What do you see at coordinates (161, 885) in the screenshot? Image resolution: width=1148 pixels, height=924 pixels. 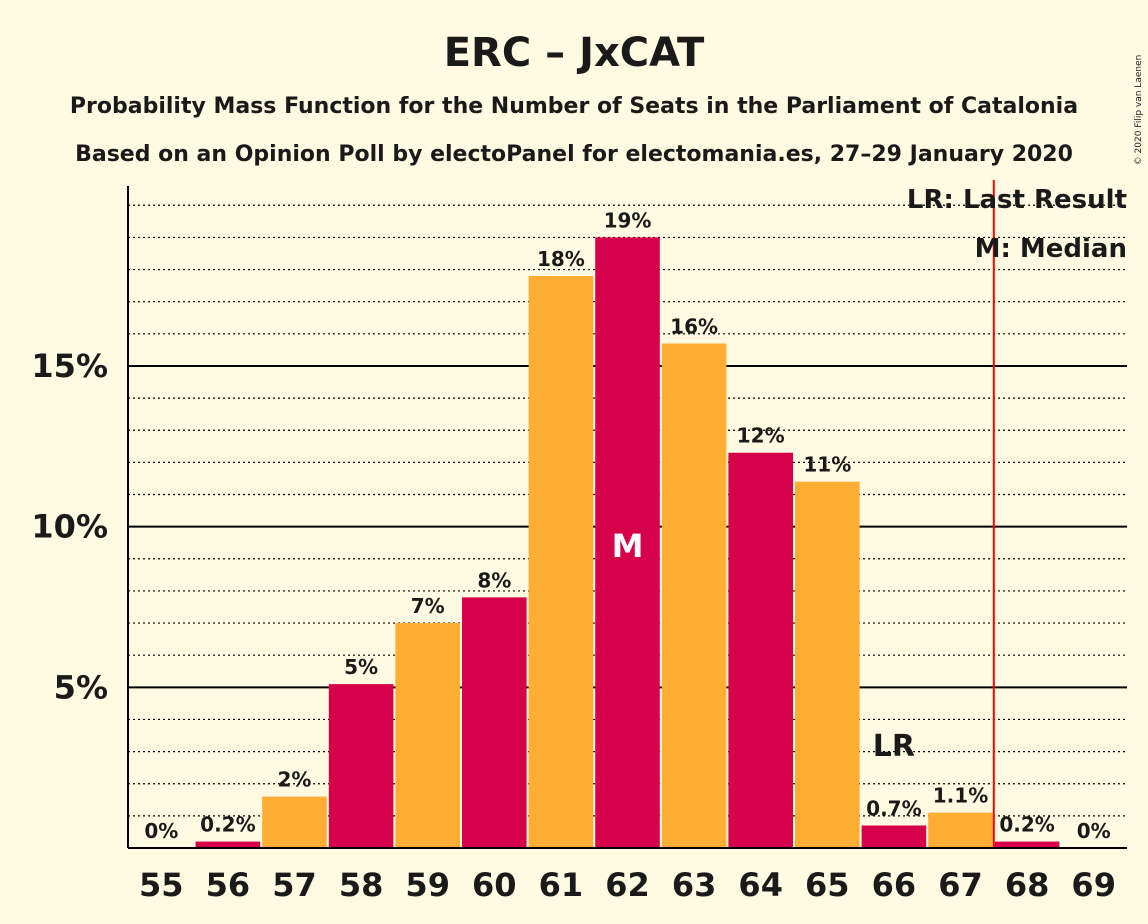 I see `x-tick-label: 55` at bounding box center [161, 885].